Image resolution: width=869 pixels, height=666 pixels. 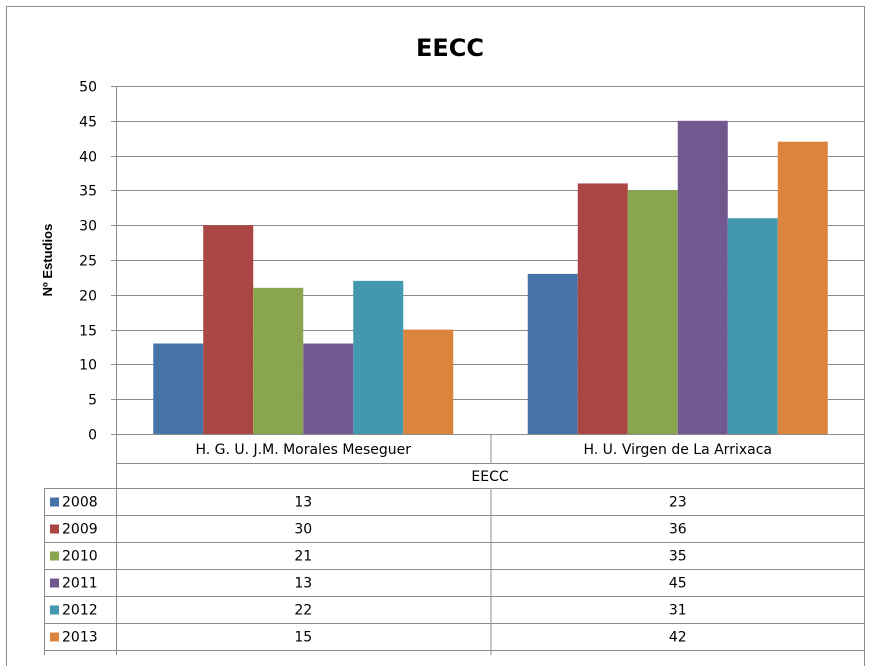 I want to click on y-tick-label: 10, so click(x=88, y=366).